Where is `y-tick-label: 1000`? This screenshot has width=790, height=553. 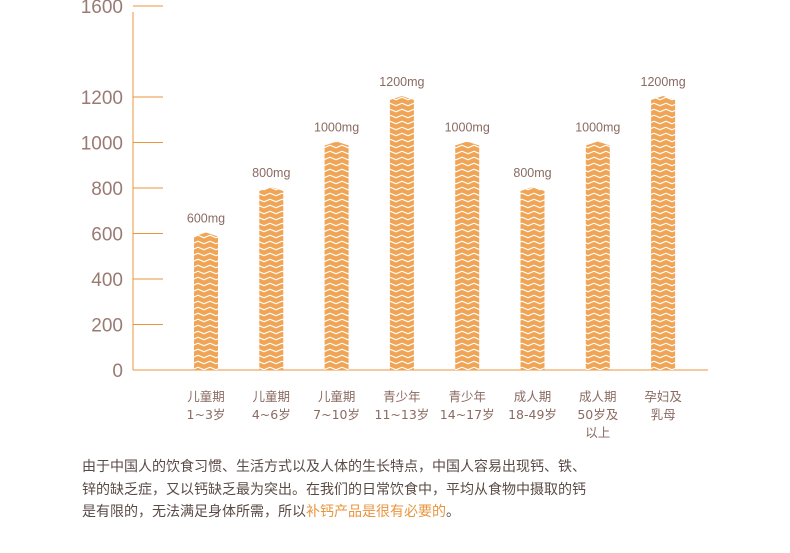
y-tick-label: 1000 is located at coordinates (102, 144).